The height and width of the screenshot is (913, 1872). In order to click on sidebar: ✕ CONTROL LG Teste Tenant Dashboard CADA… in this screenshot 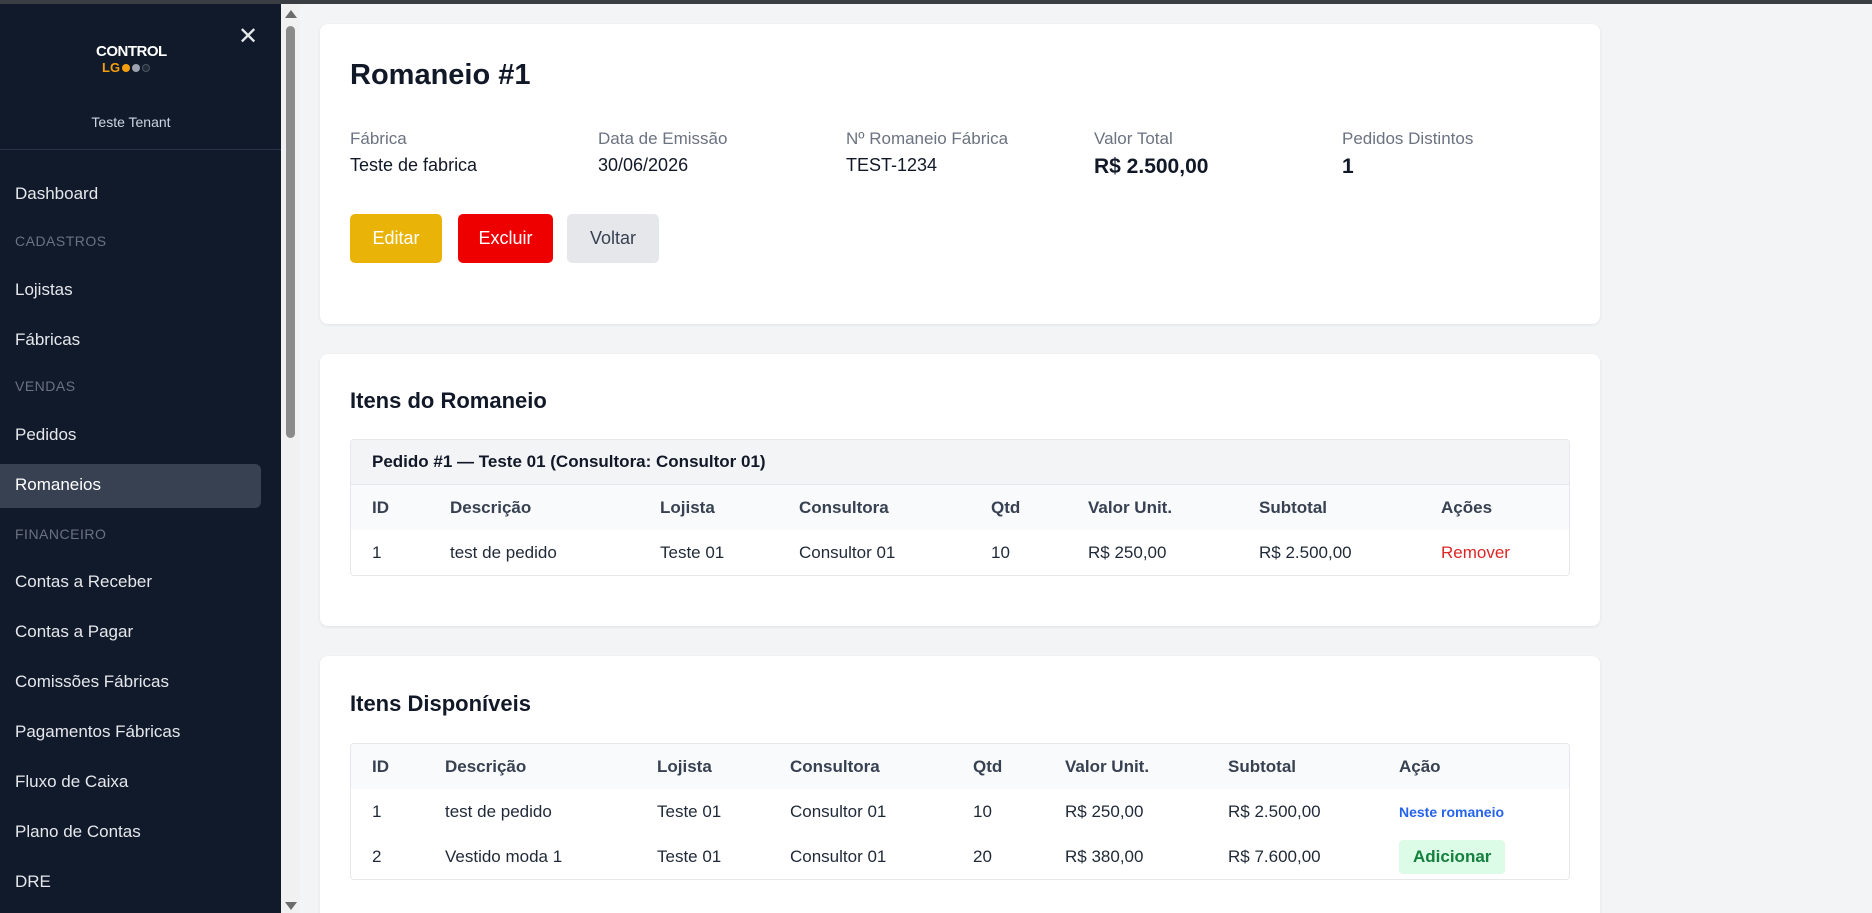, I will do `click(140, 458)`.